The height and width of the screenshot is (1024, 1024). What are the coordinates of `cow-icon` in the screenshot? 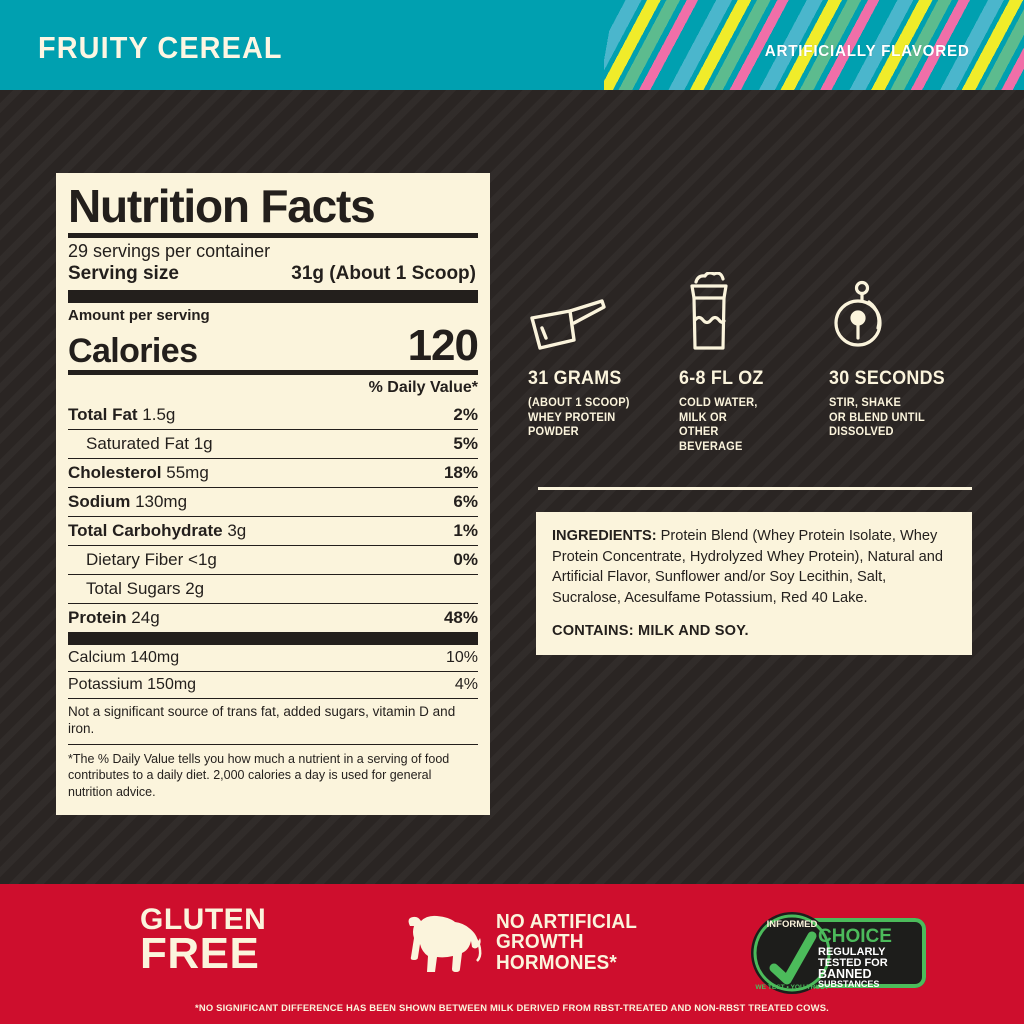 It's located at (443, 942).